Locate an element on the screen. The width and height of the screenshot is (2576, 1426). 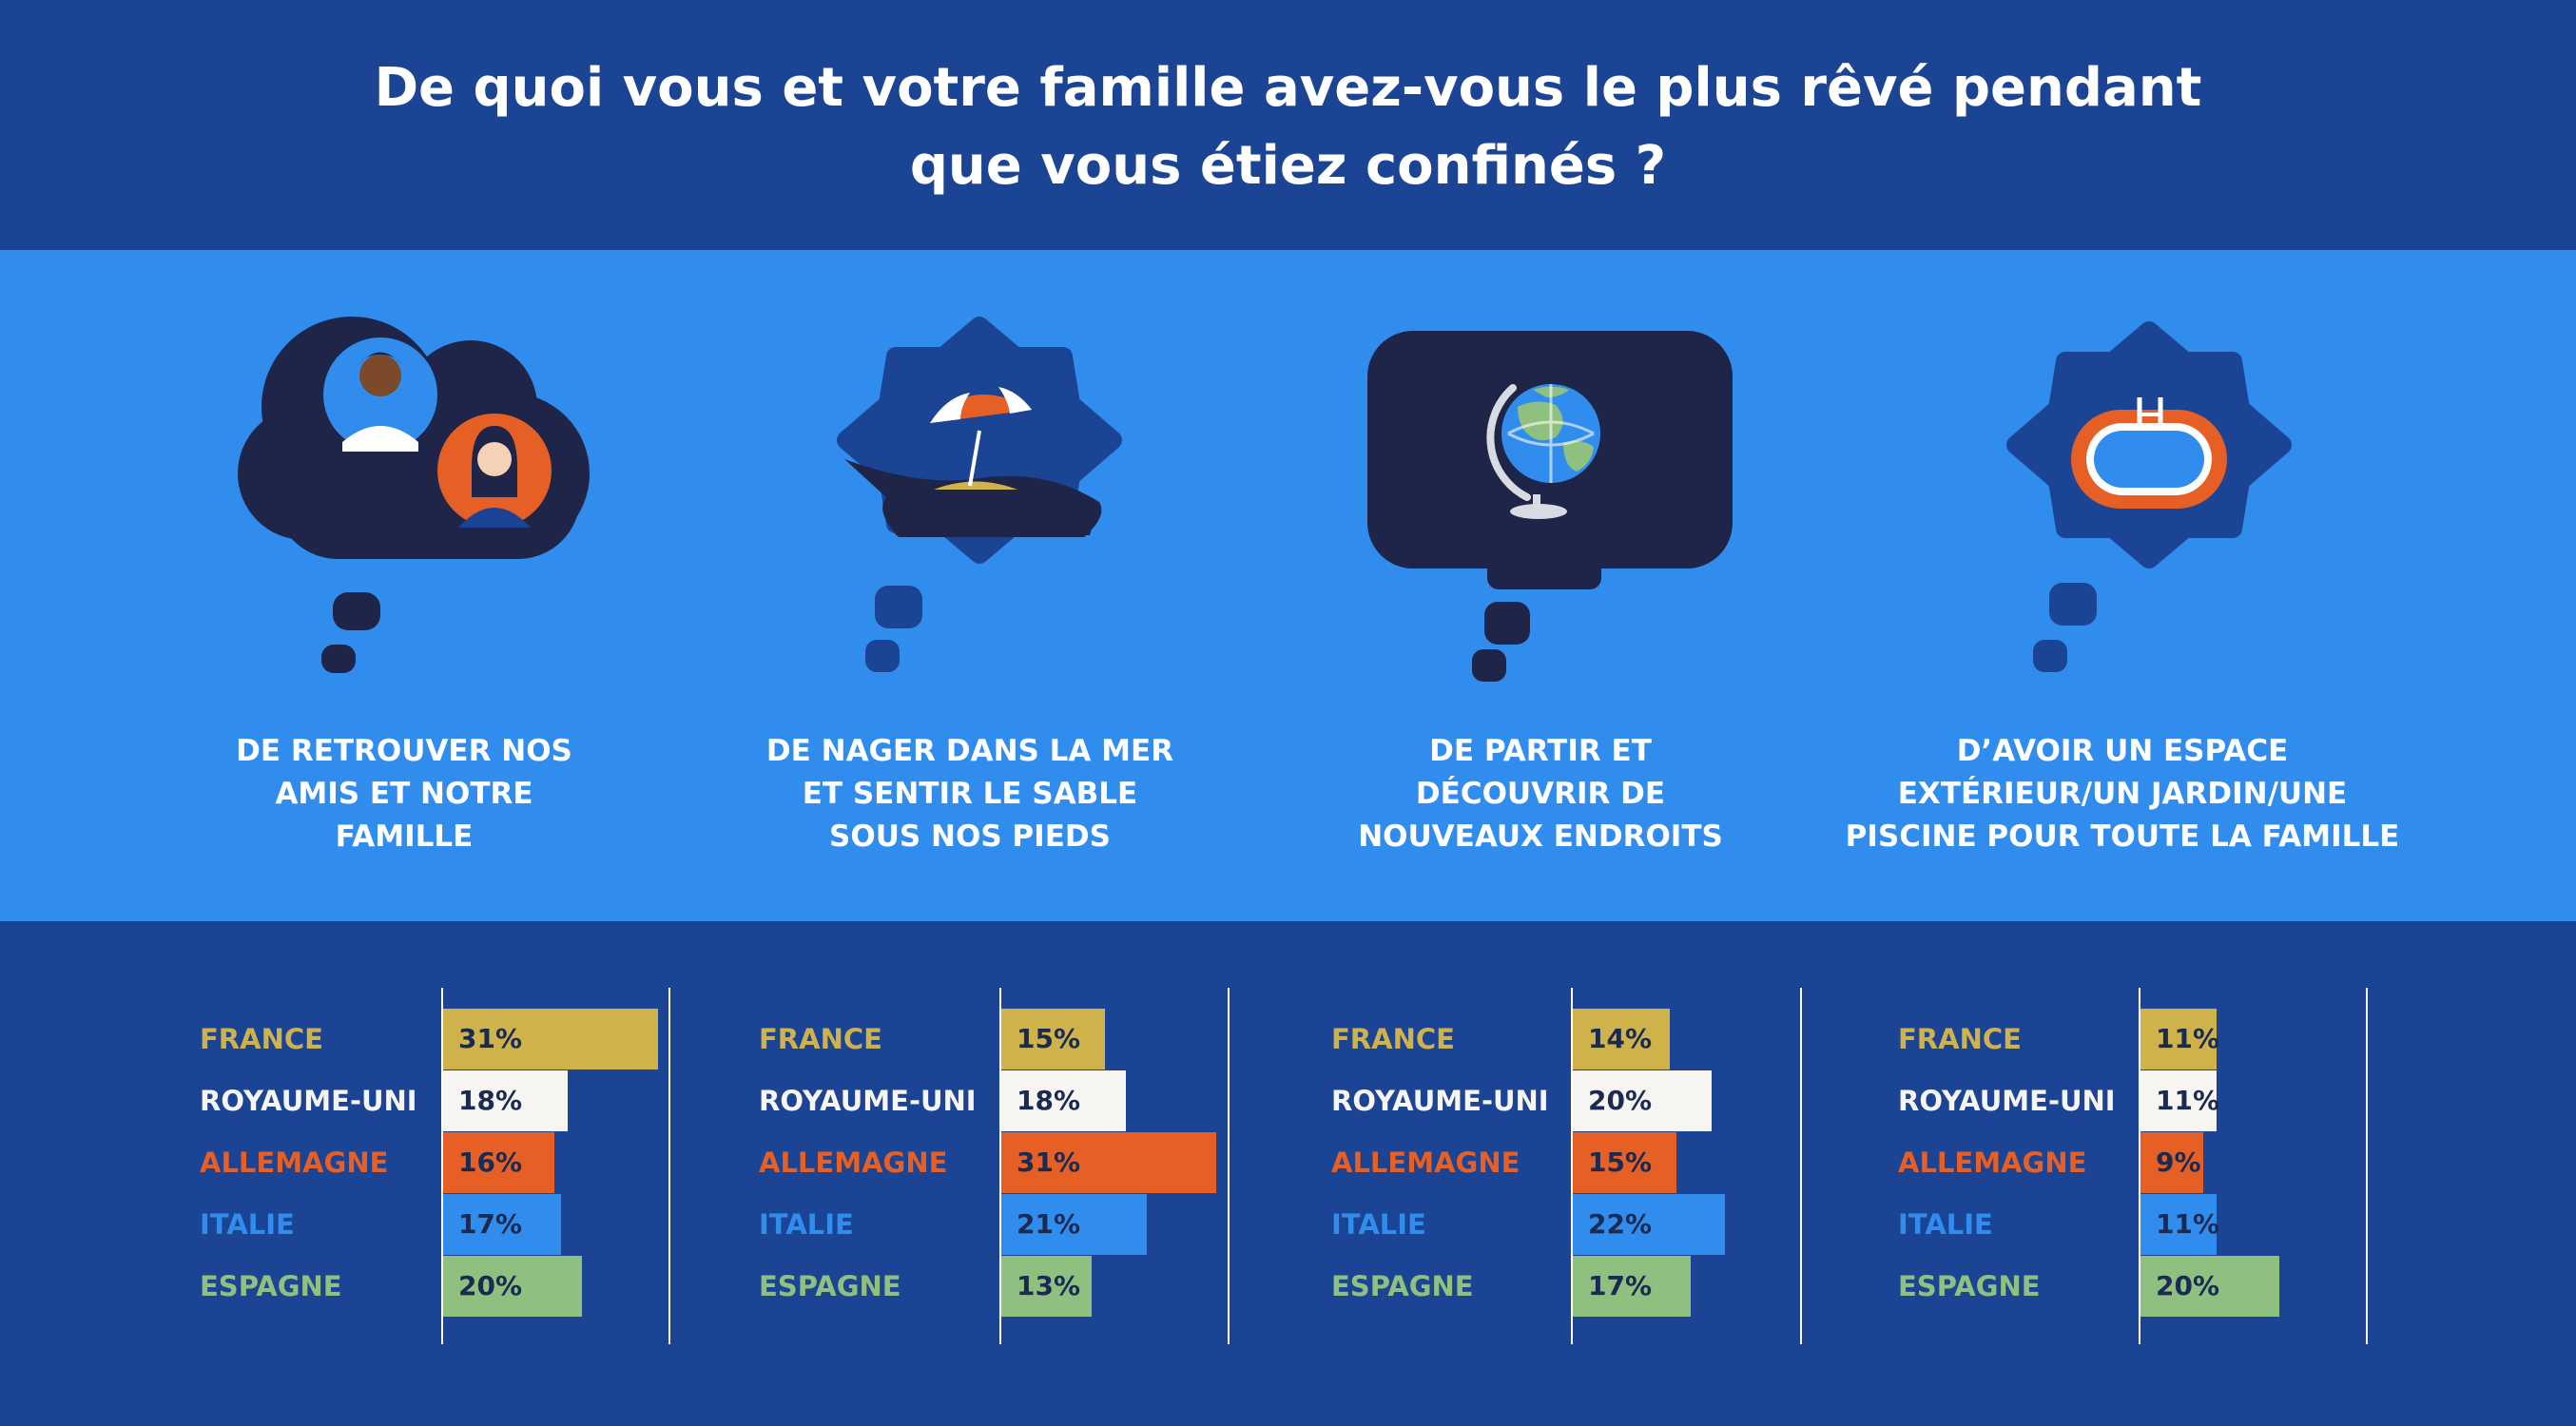
caption-line: DE NAGER DANS LA MER is located at coordinates (969, 751).